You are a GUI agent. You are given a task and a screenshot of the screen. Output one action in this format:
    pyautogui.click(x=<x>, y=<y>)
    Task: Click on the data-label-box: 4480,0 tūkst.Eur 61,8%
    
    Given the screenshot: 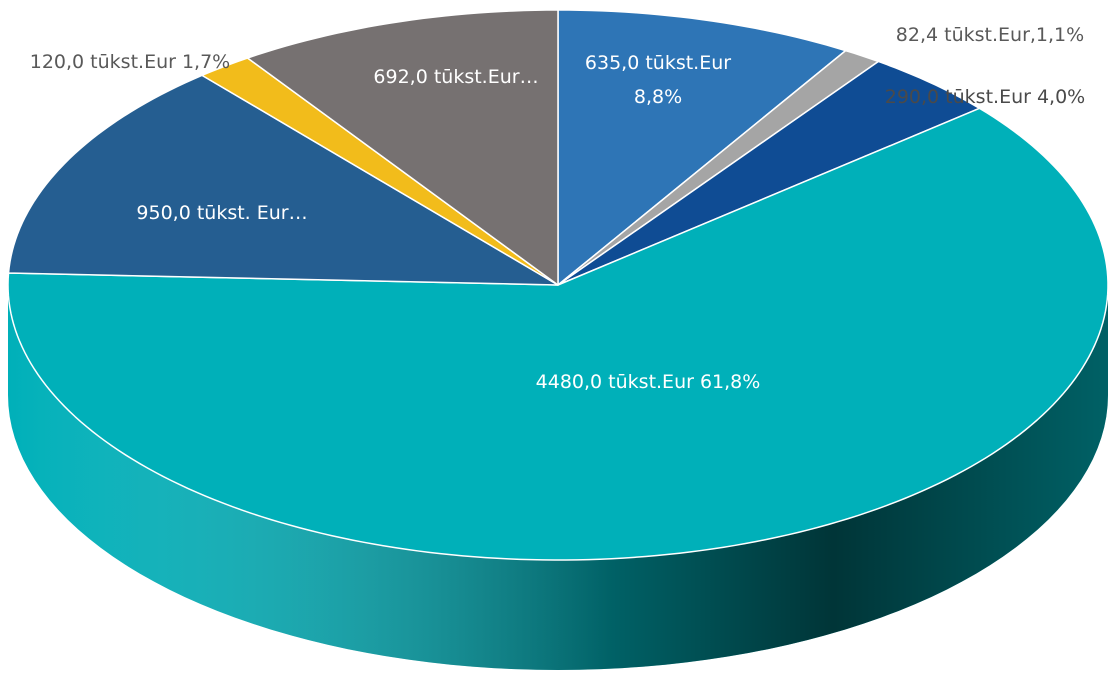 What is the action you would take?
    pyautogui.click(x=648, y=382)
    